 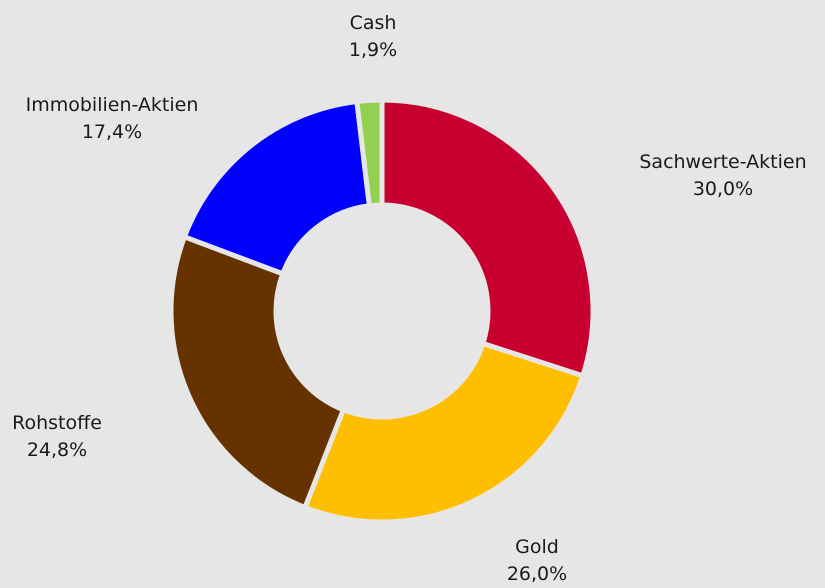 I want to click on slice-value-label: 26,0%, so click(x=537, y=574).